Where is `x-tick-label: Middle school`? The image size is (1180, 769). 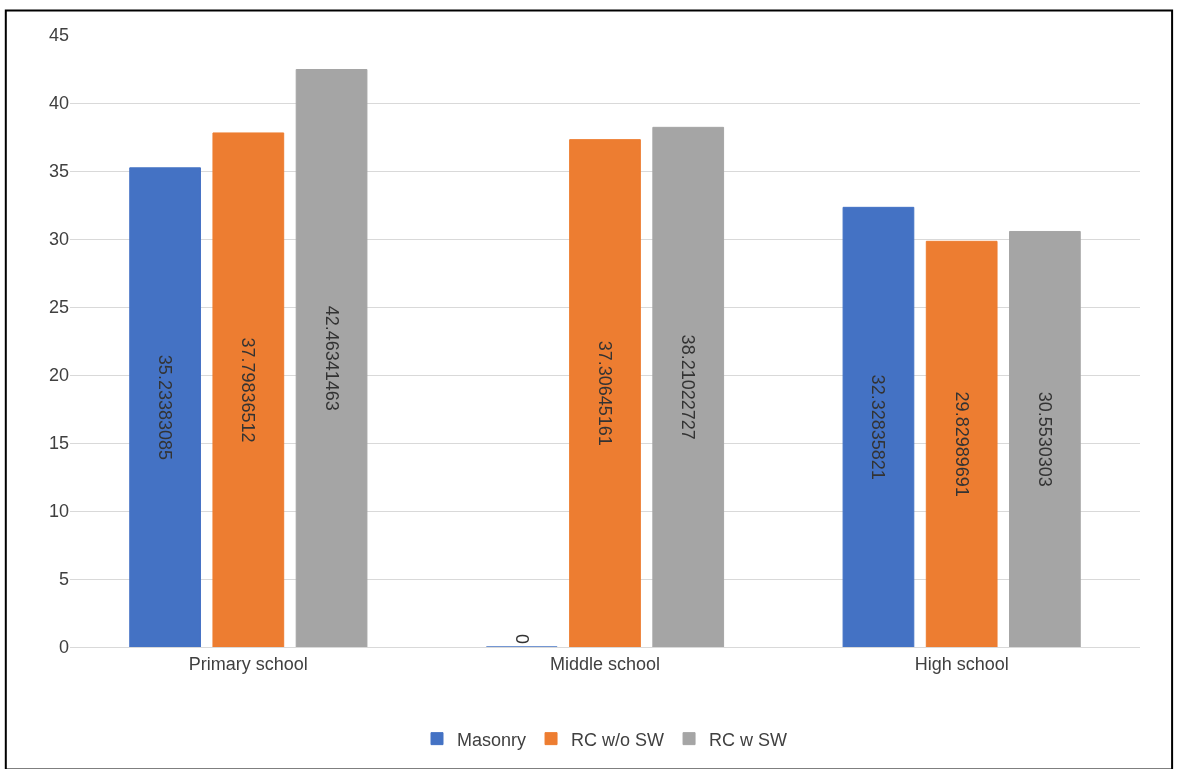
x-tick-label: Middle school is located at coordinates (605, 663).